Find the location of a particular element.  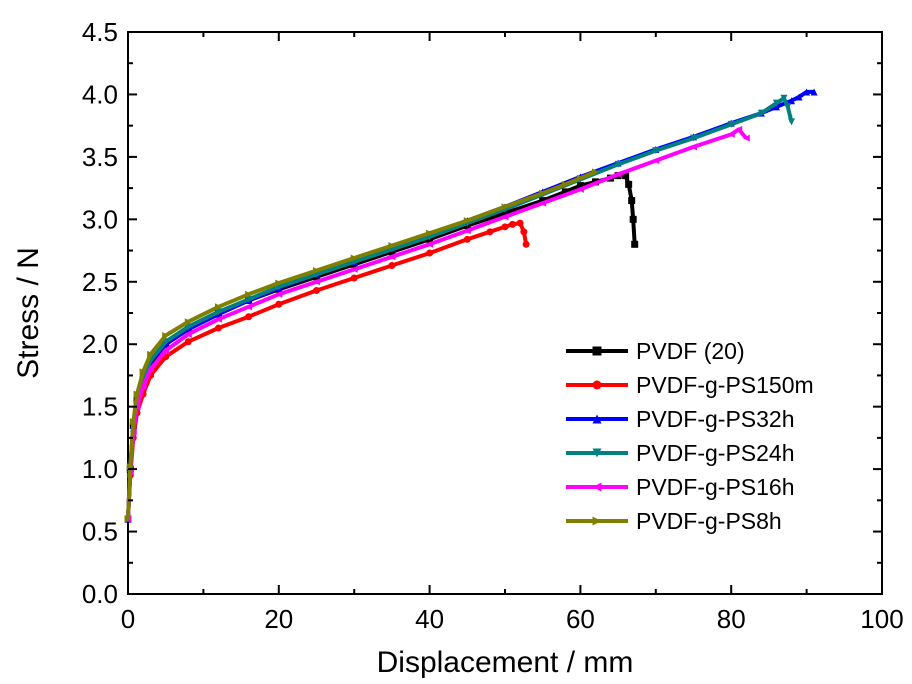

y-tick-label: 1.0 is located at coordinates (100, 469).